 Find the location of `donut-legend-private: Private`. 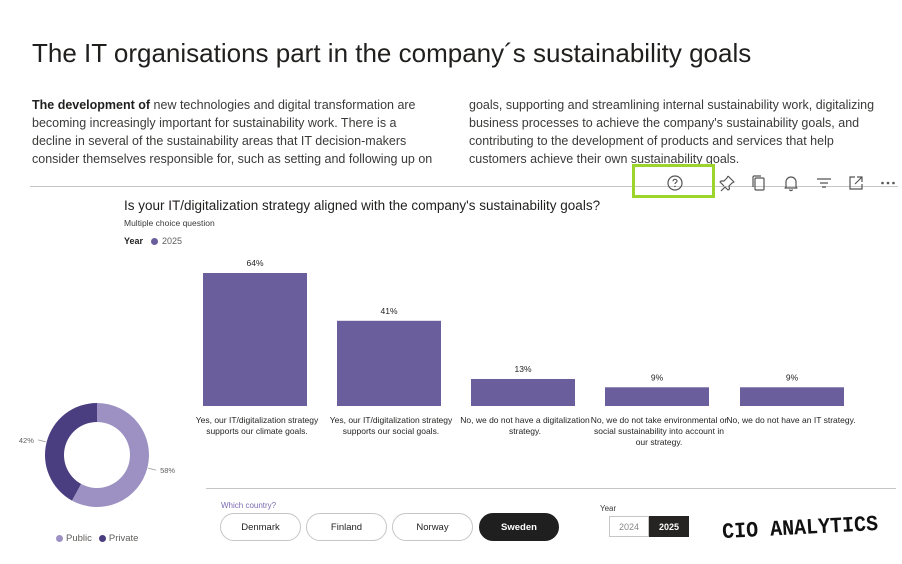

donut-legend-private: Private is located at coordinates (123, 538).